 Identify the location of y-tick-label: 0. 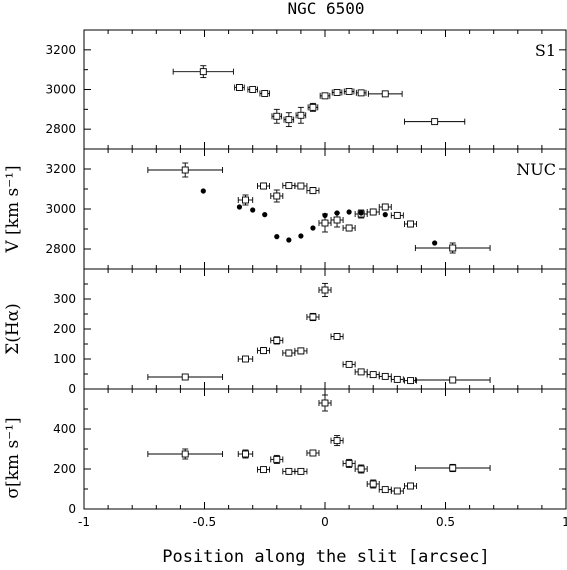
(72, 509).